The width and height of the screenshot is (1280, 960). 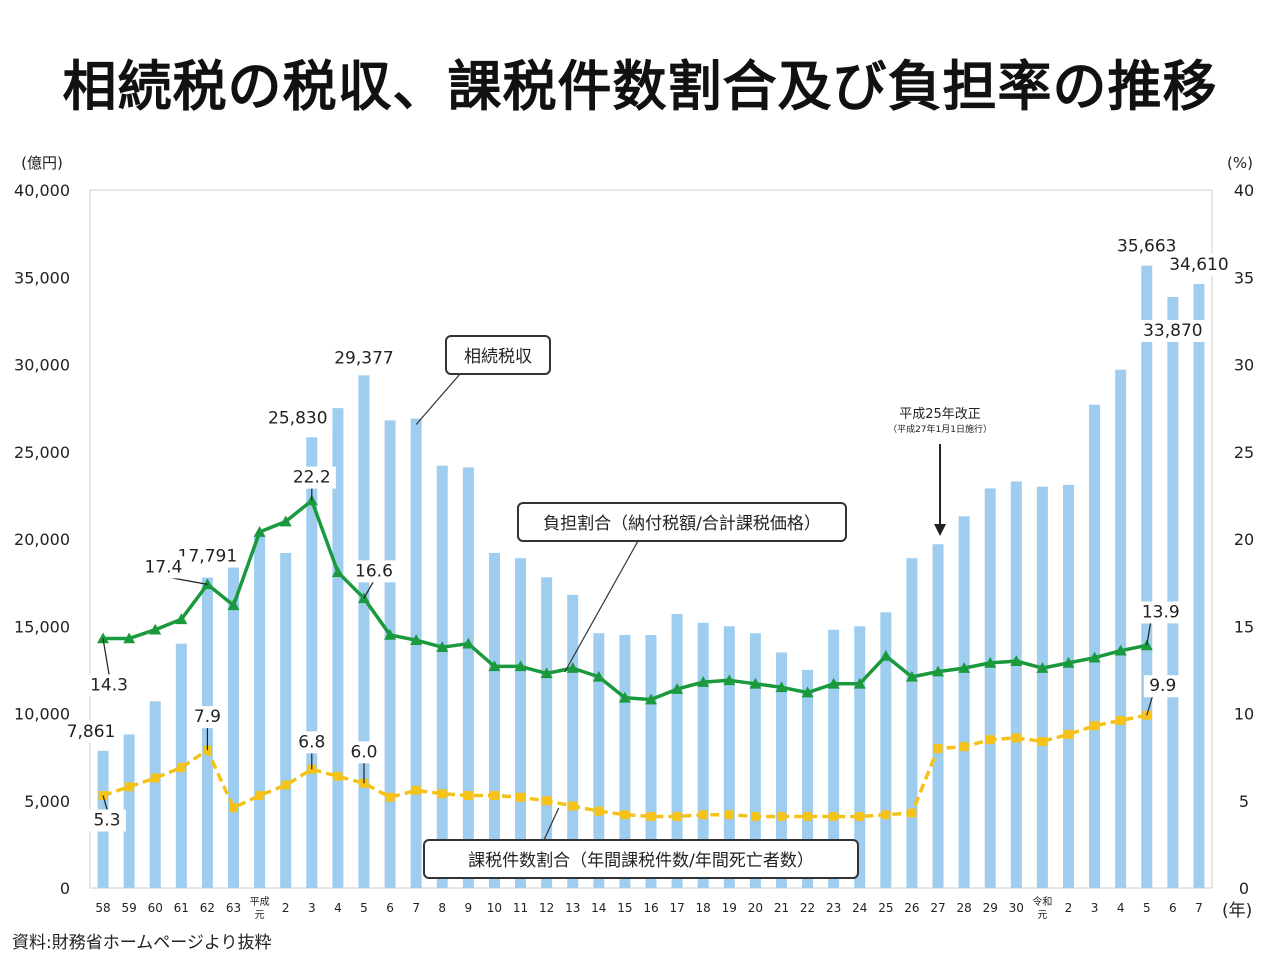 What do you see at coordinates (990, 908) in the screenshot?
I see `x-tick-label: 29` at bounding box center [990, 908].